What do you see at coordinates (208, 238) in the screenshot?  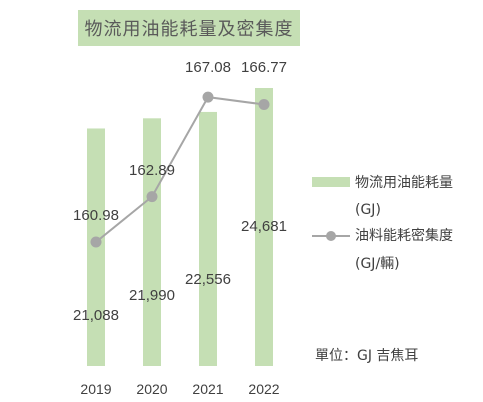 I see `bar-2021` at bounding box center [208, 238].